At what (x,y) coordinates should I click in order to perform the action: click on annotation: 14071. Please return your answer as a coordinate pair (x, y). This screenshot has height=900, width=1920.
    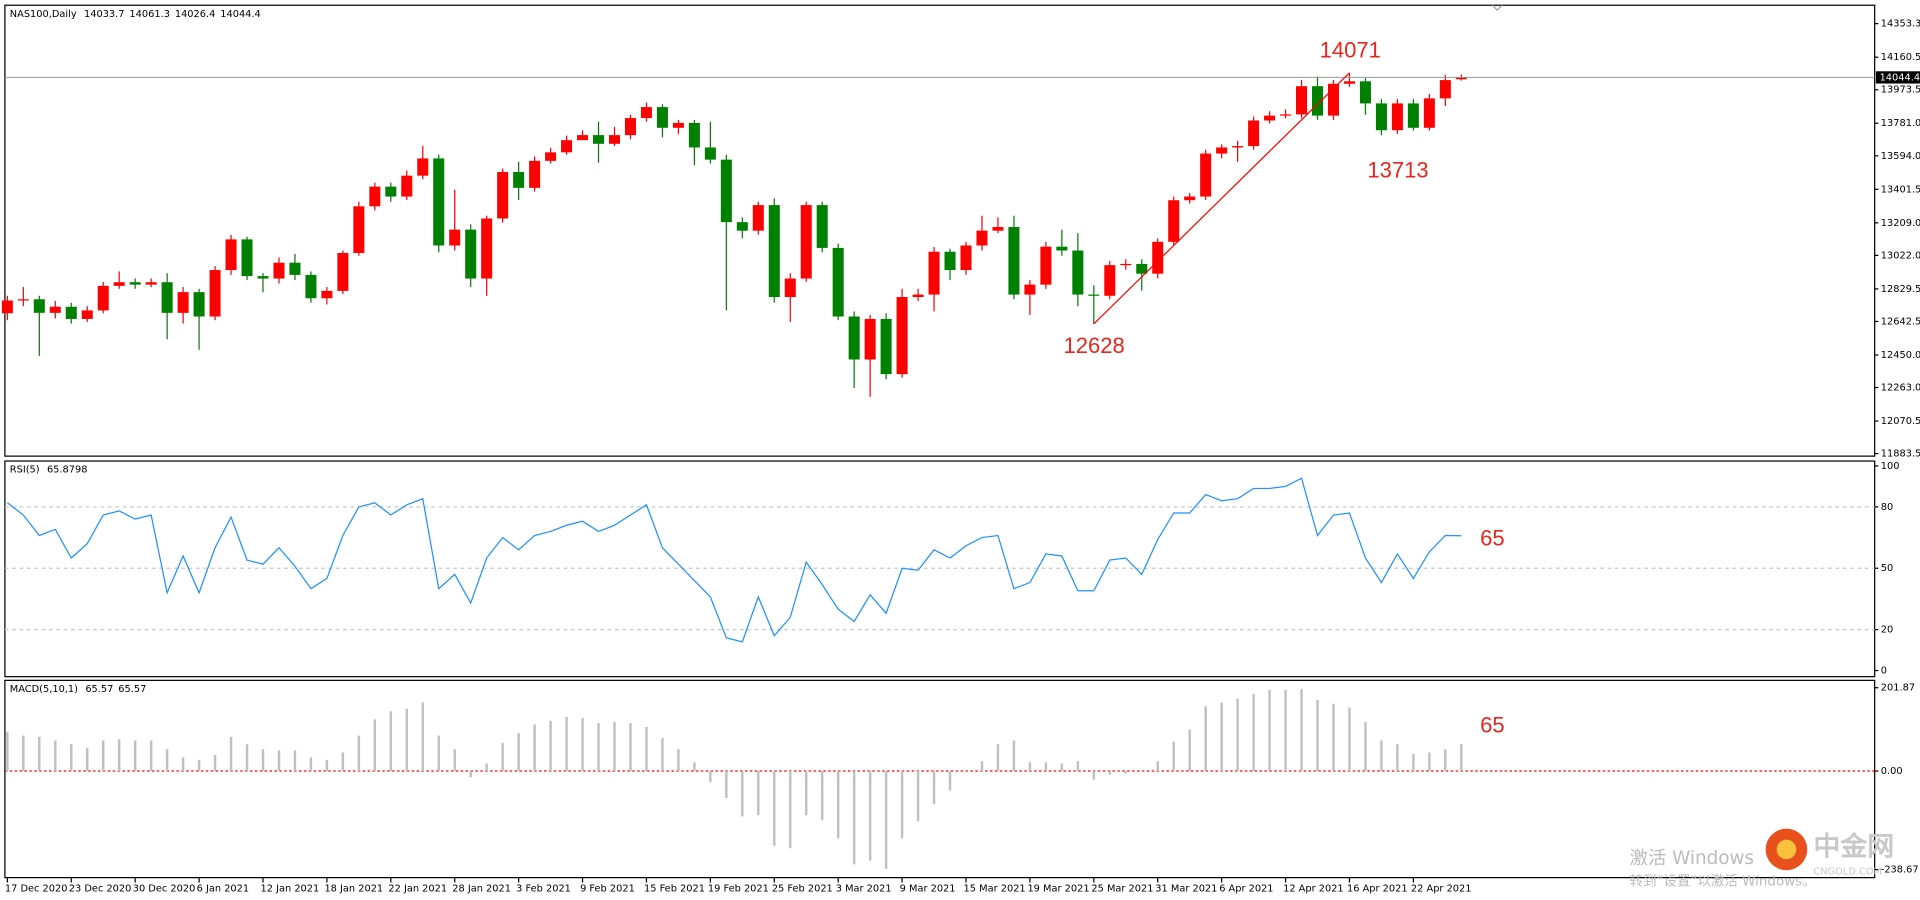
    Looking at the image, I should click on (1350, 50).